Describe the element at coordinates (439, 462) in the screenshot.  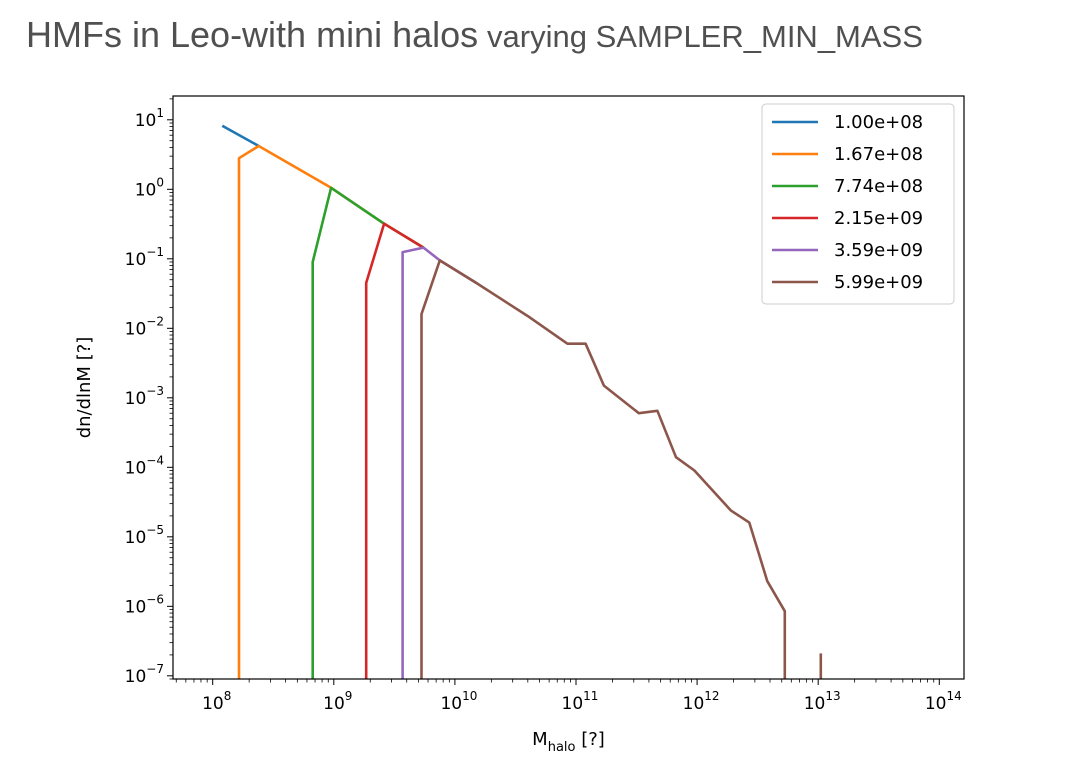
I see `series-line-3.59e+09` at that location.